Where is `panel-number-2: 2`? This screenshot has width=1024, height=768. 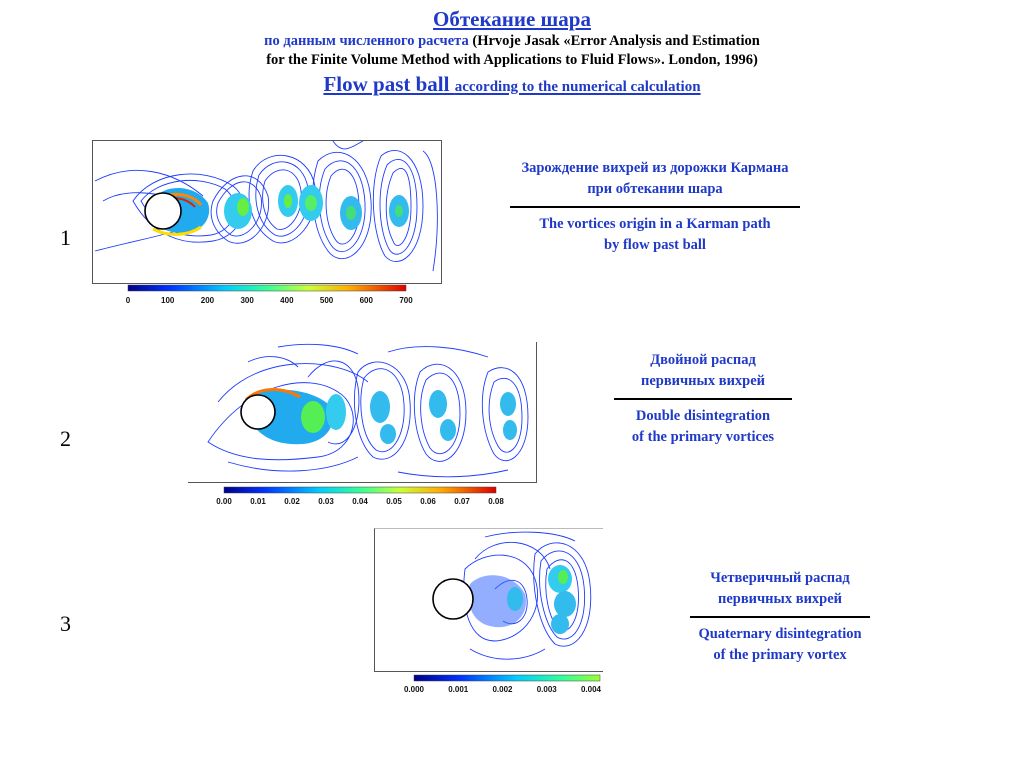 panel-number-2: 2 is located at coordinates (65, 438).